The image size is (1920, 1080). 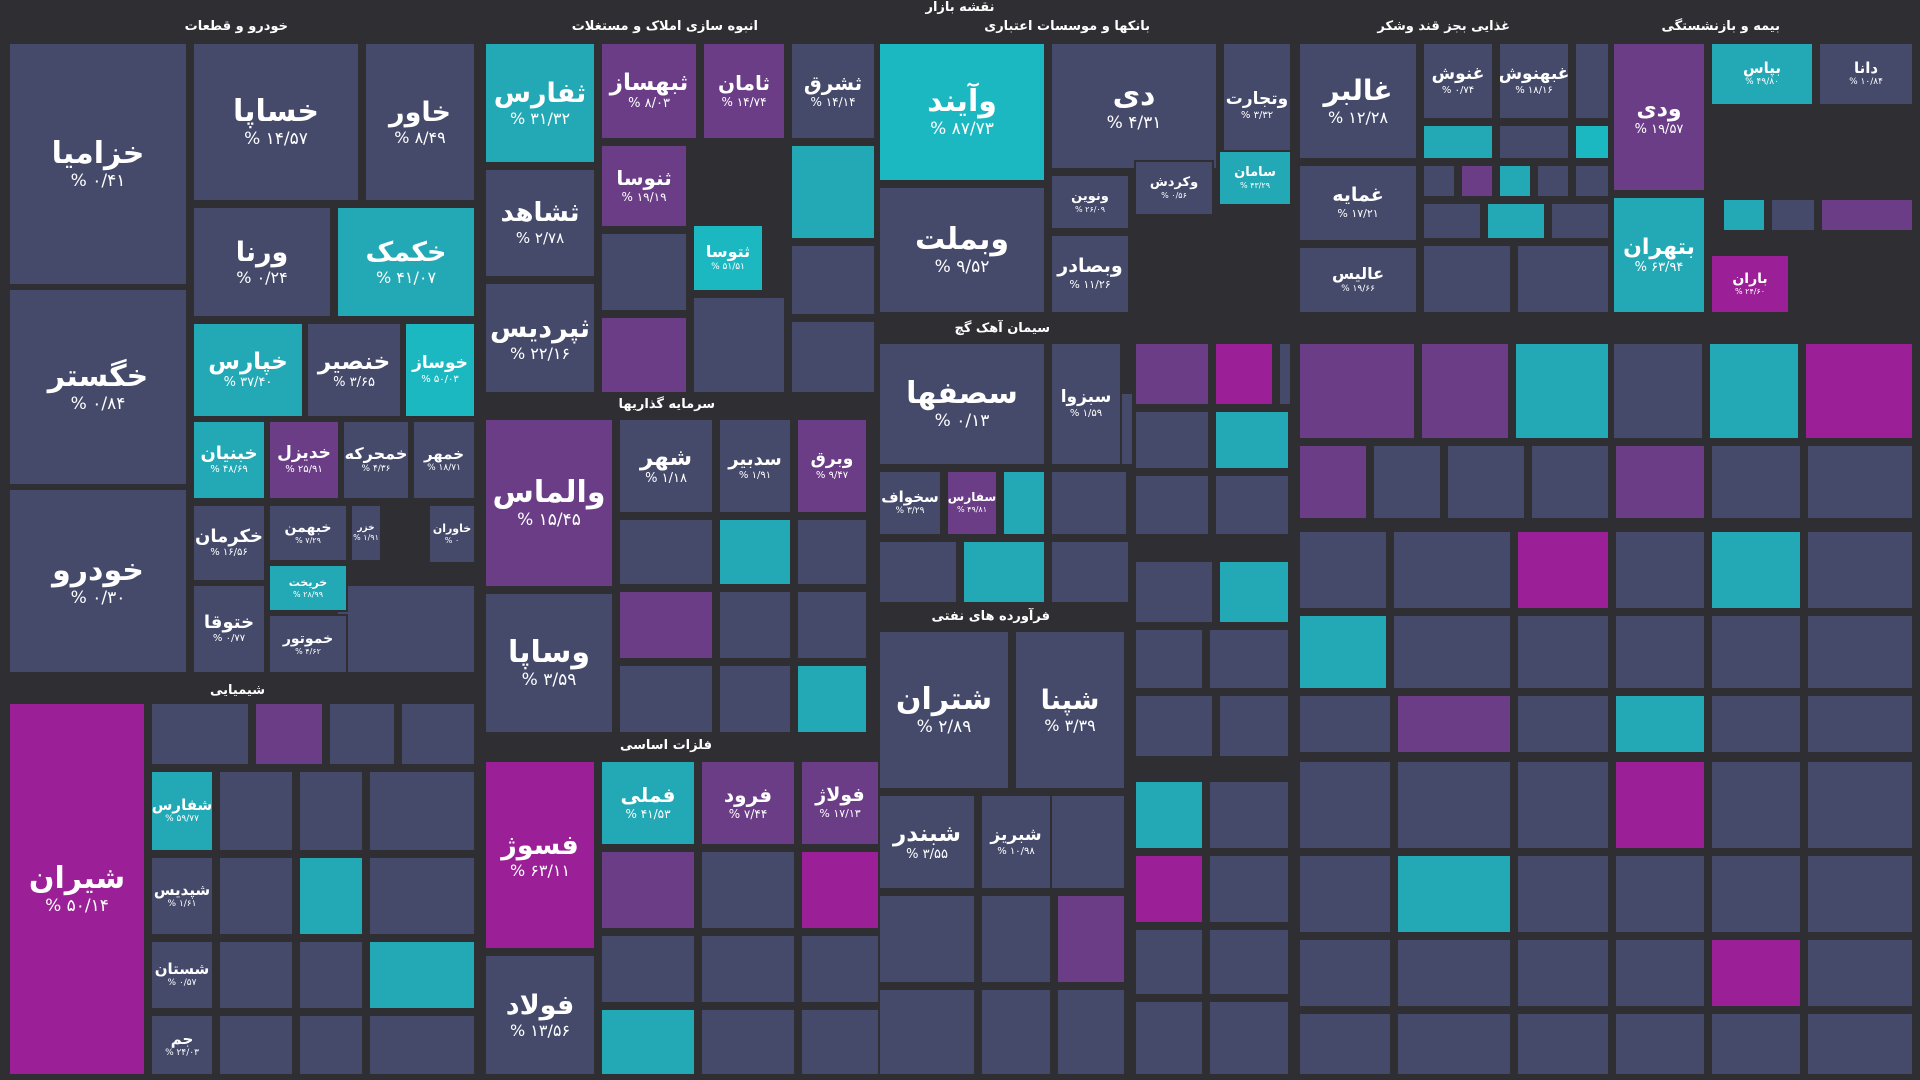 I want to click on stock-tile: شبریز ۱۰/۹۸ %, so click(x=1016, y=842).